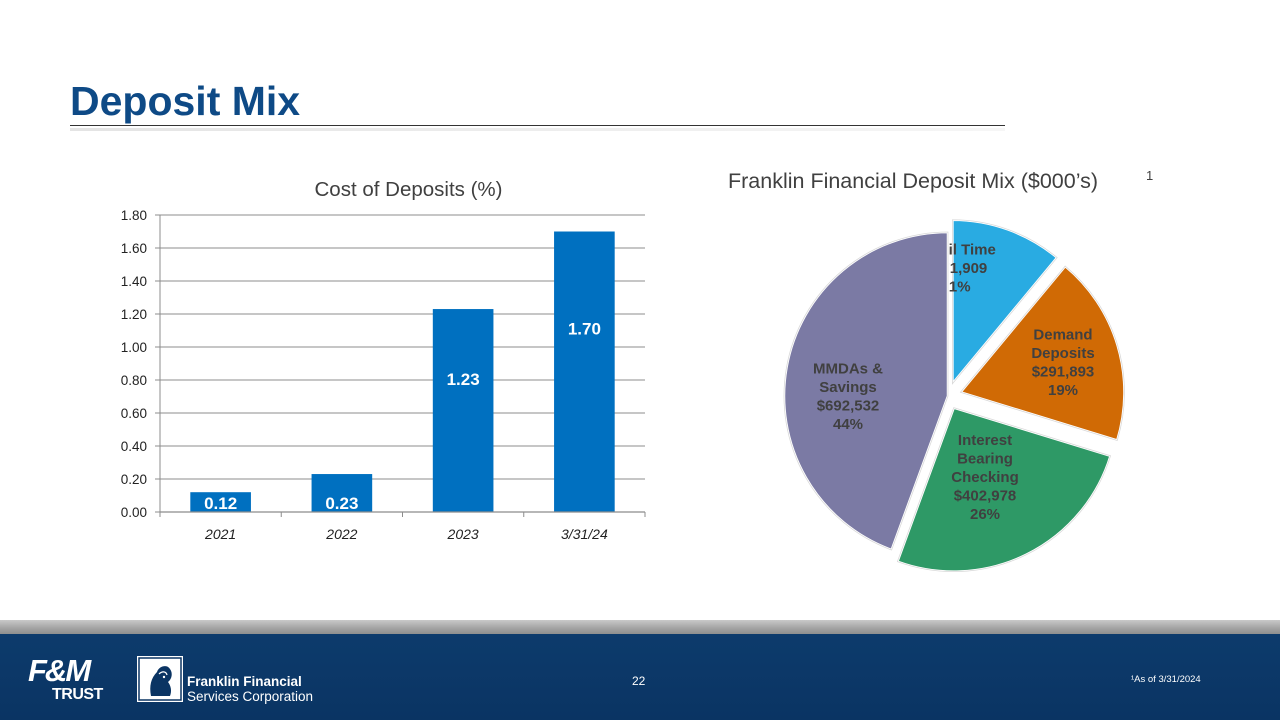 Image resolution: width=1280 pixels, height=720 pixels. What do you see at coordinates (848, 368) in the screenshot?
I see `pie-label-line: MMDAs &` at bounding box center [848, 368].